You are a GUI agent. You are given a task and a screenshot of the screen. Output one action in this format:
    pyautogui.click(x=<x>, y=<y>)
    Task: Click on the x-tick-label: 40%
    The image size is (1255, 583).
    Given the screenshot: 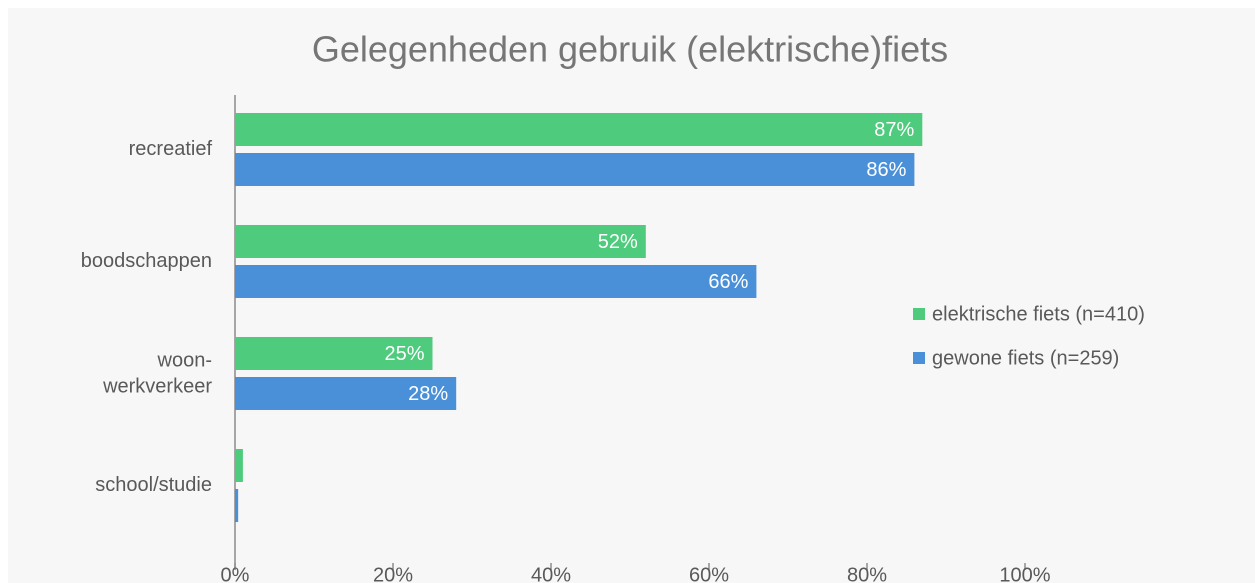 What is the action you would take?
    pyautogui.click(x=551, y=573)
    